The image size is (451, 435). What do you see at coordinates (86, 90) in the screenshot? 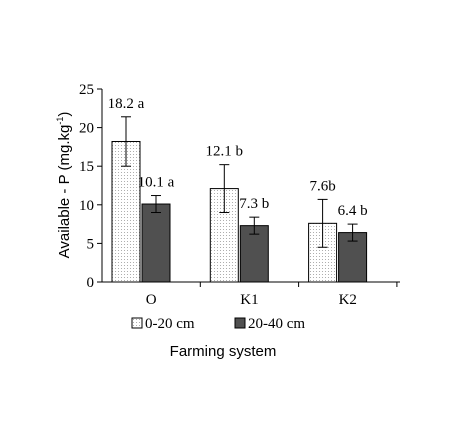
I see `y-tick-label-25: 25` at bounding box center [86, 90].